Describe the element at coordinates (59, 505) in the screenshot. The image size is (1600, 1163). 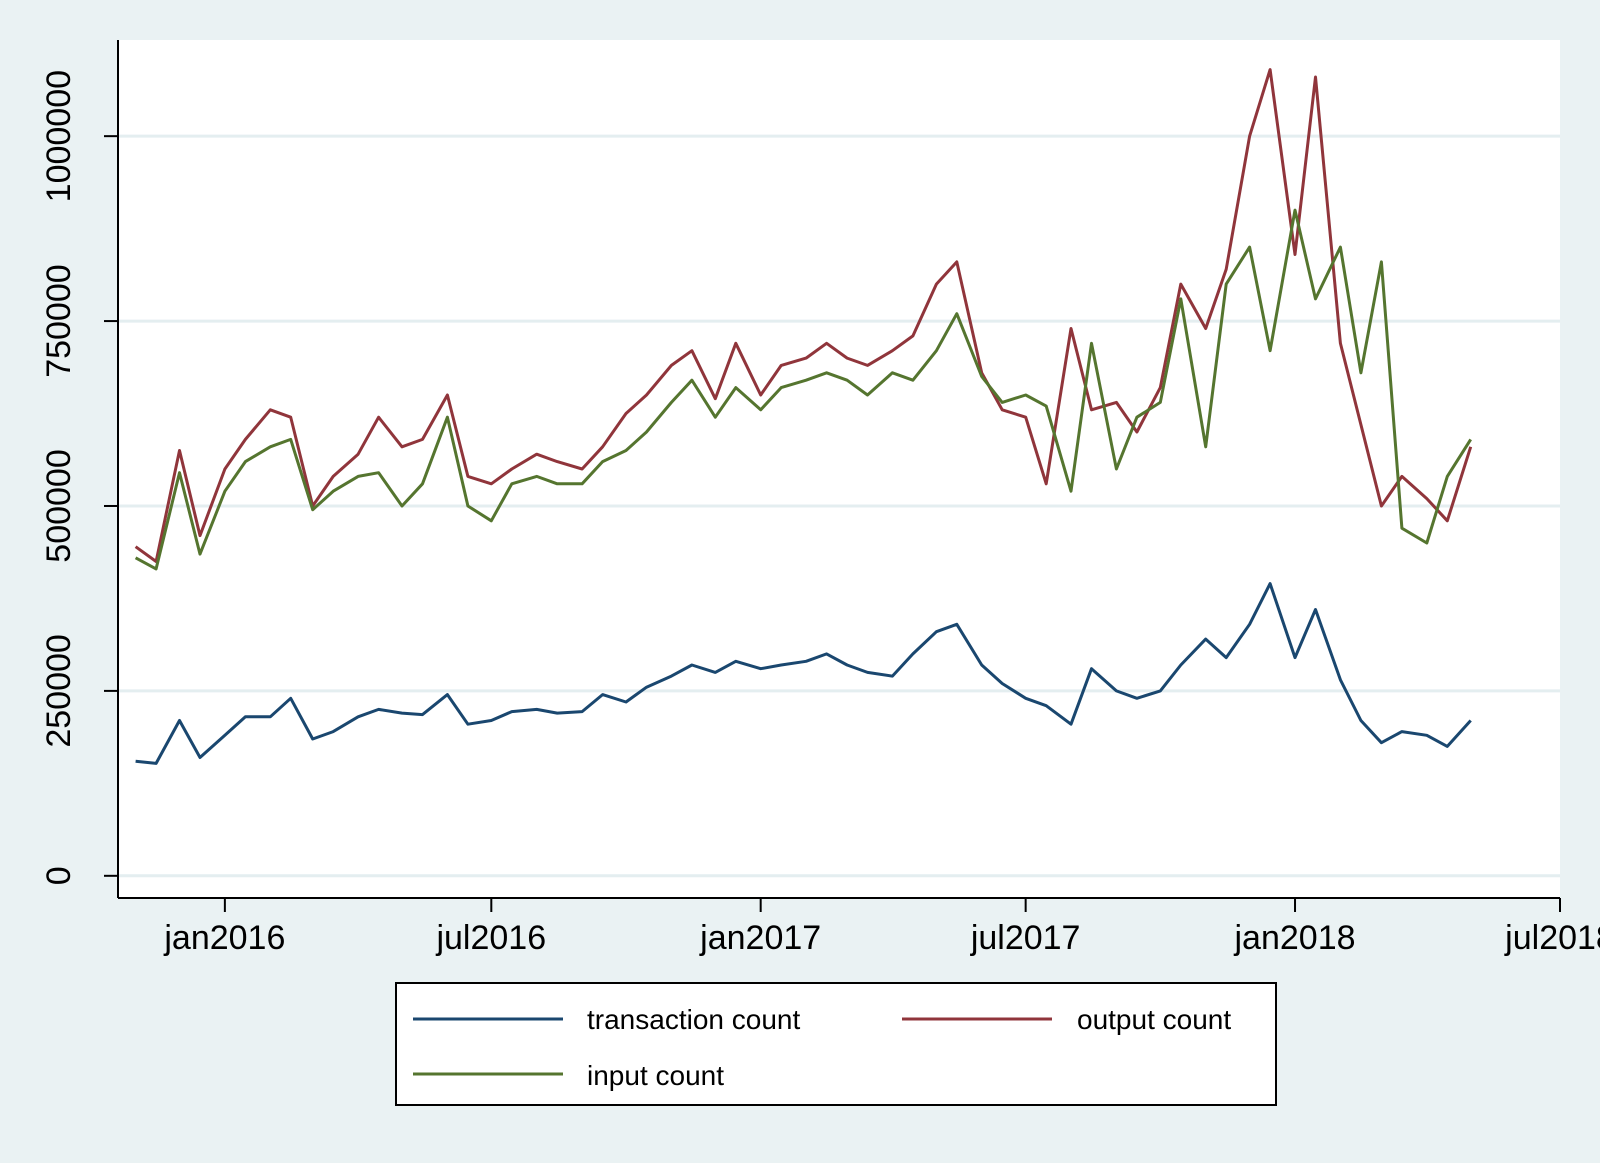
I see `y-tick-label: 500000` at that location.